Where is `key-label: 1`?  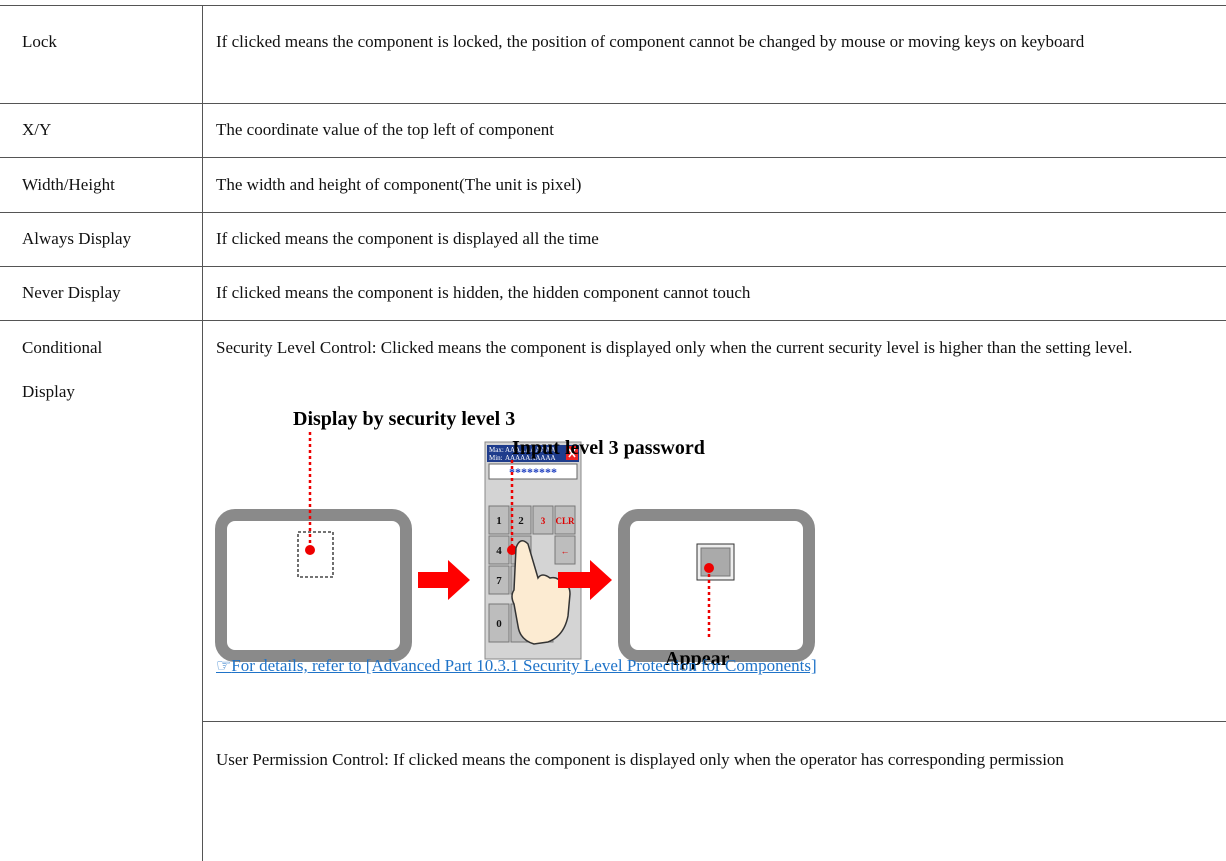 key-label: 1 is located at coordinates (499, 521).